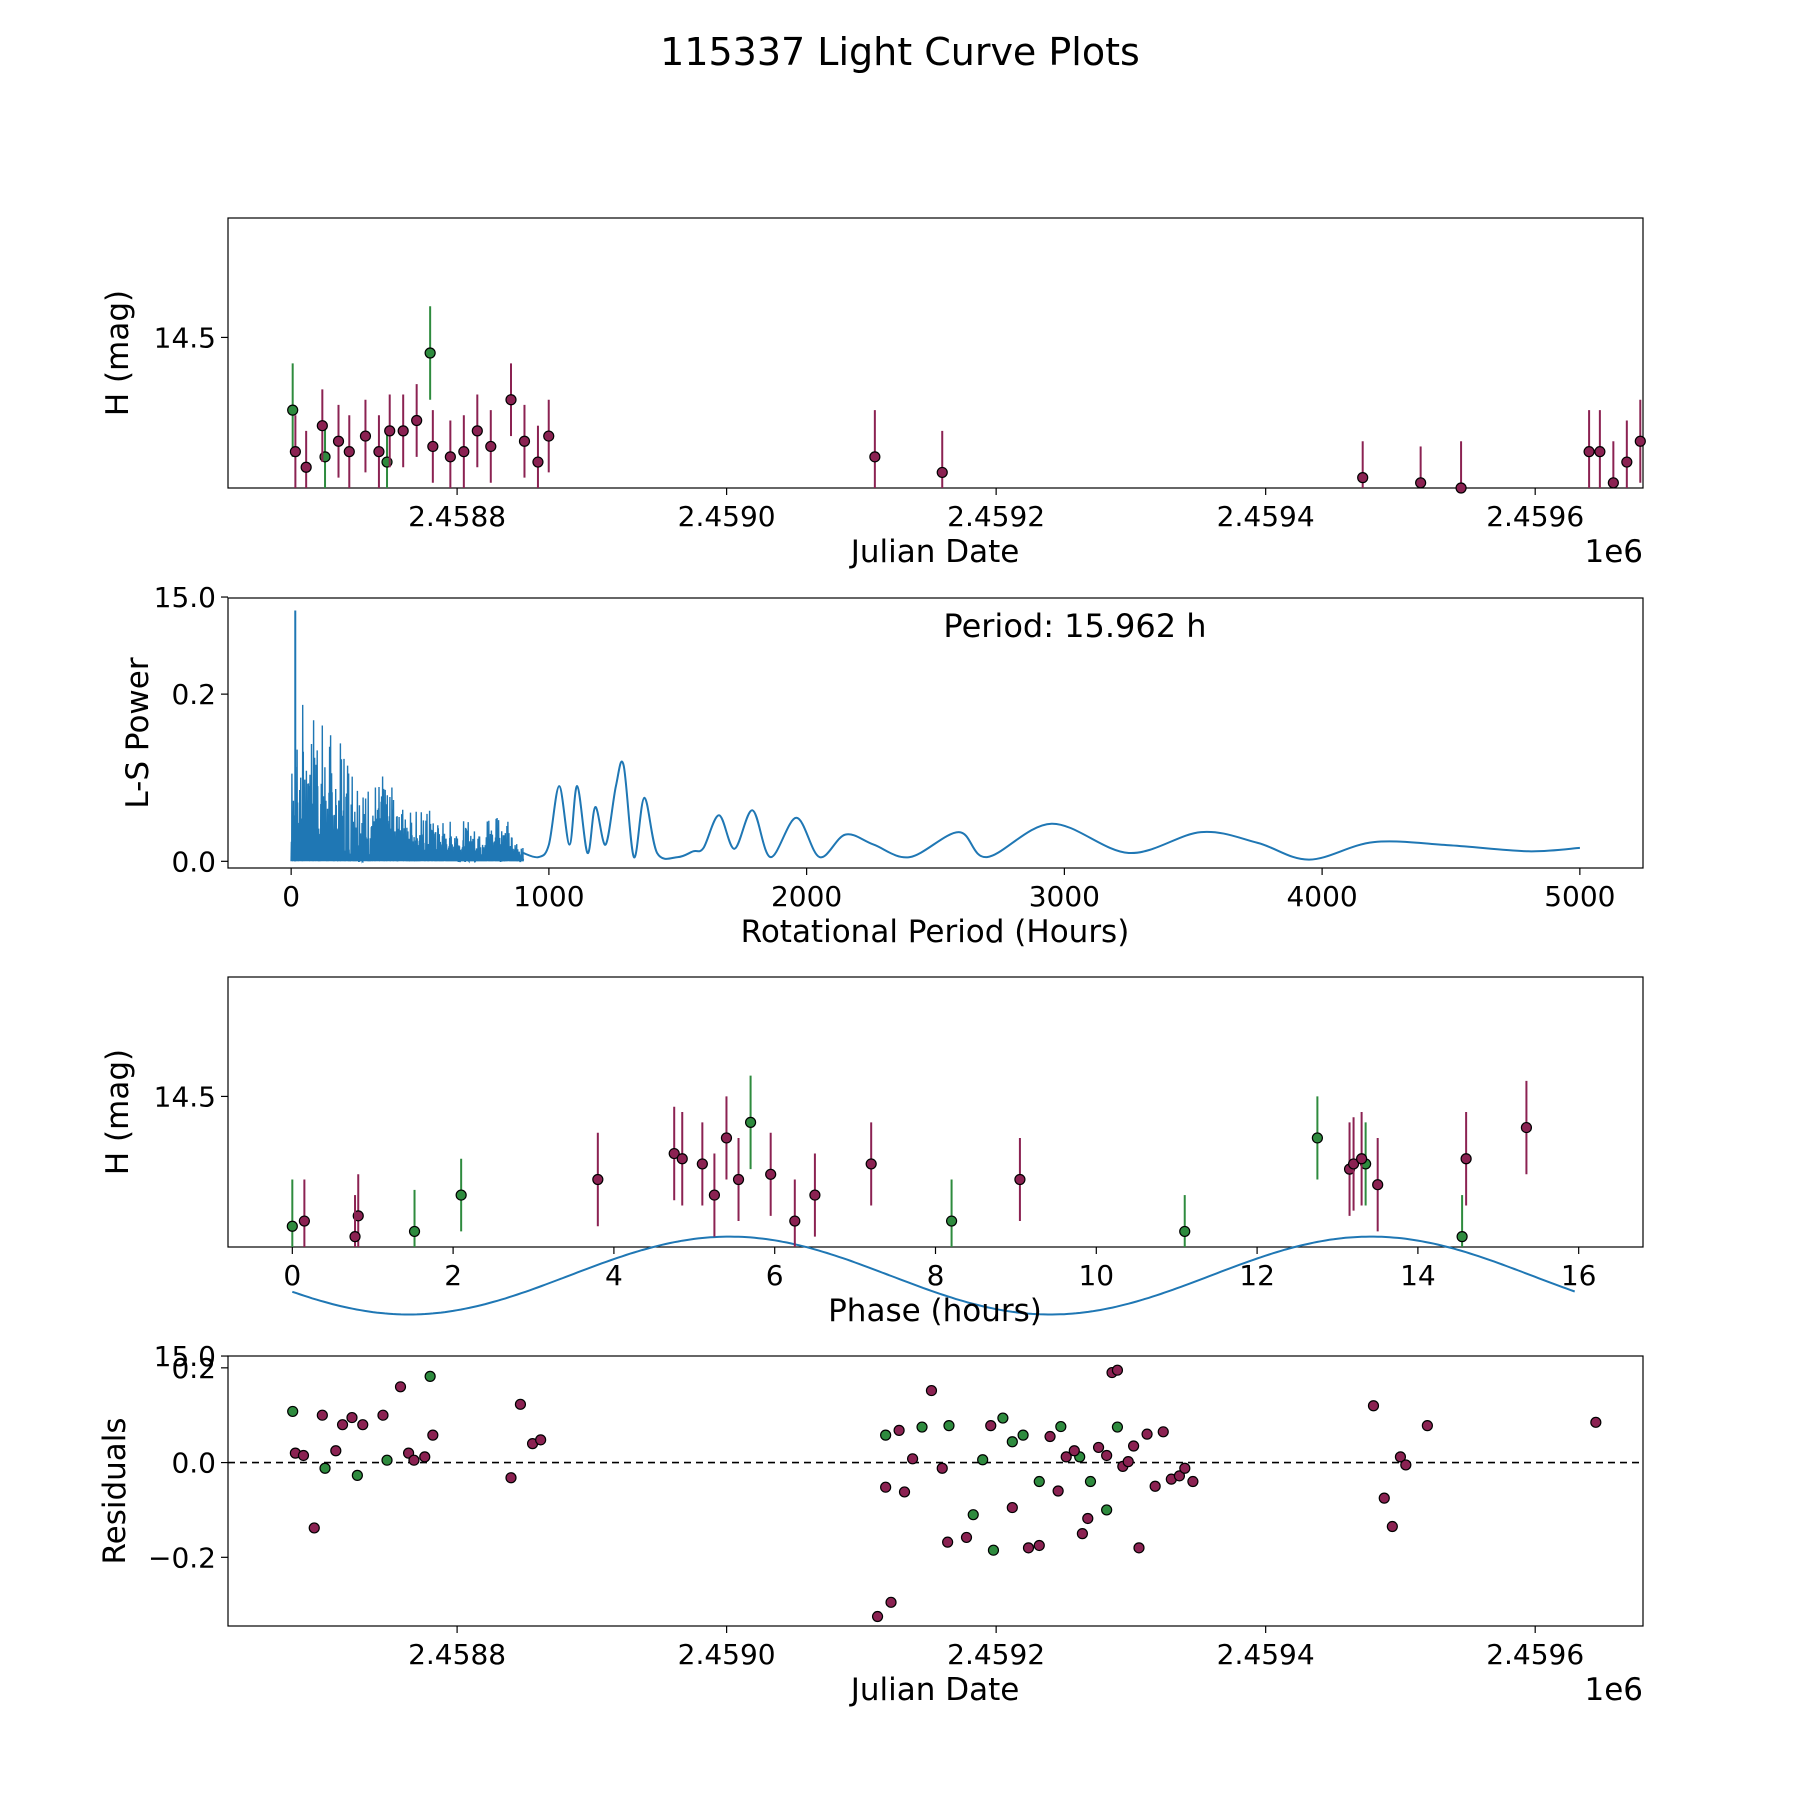  I want to click on x-tick-label: 4, so click(614, 1275).